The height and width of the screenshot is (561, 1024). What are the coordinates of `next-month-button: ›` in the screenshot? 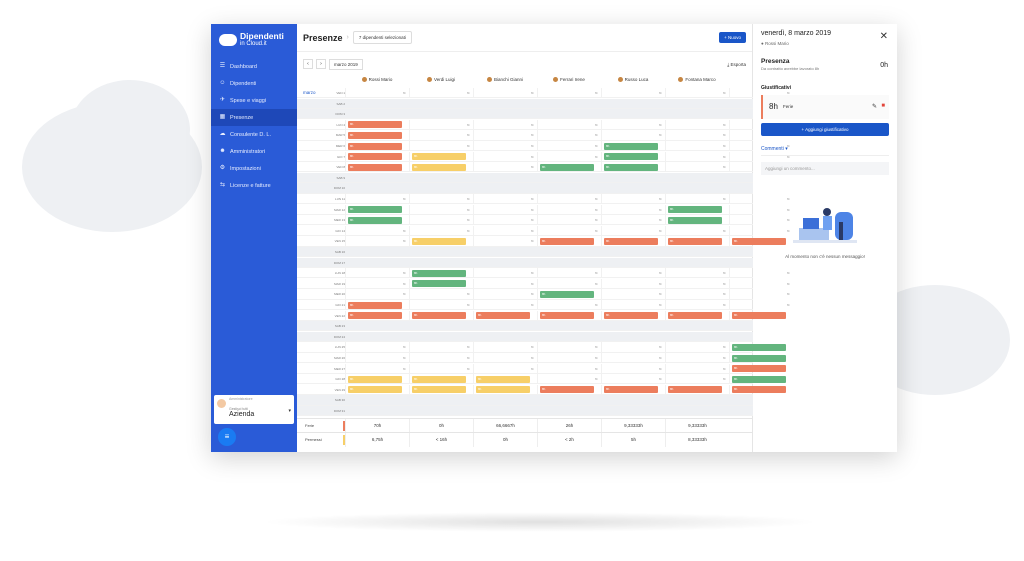 It's located at (321, 64).